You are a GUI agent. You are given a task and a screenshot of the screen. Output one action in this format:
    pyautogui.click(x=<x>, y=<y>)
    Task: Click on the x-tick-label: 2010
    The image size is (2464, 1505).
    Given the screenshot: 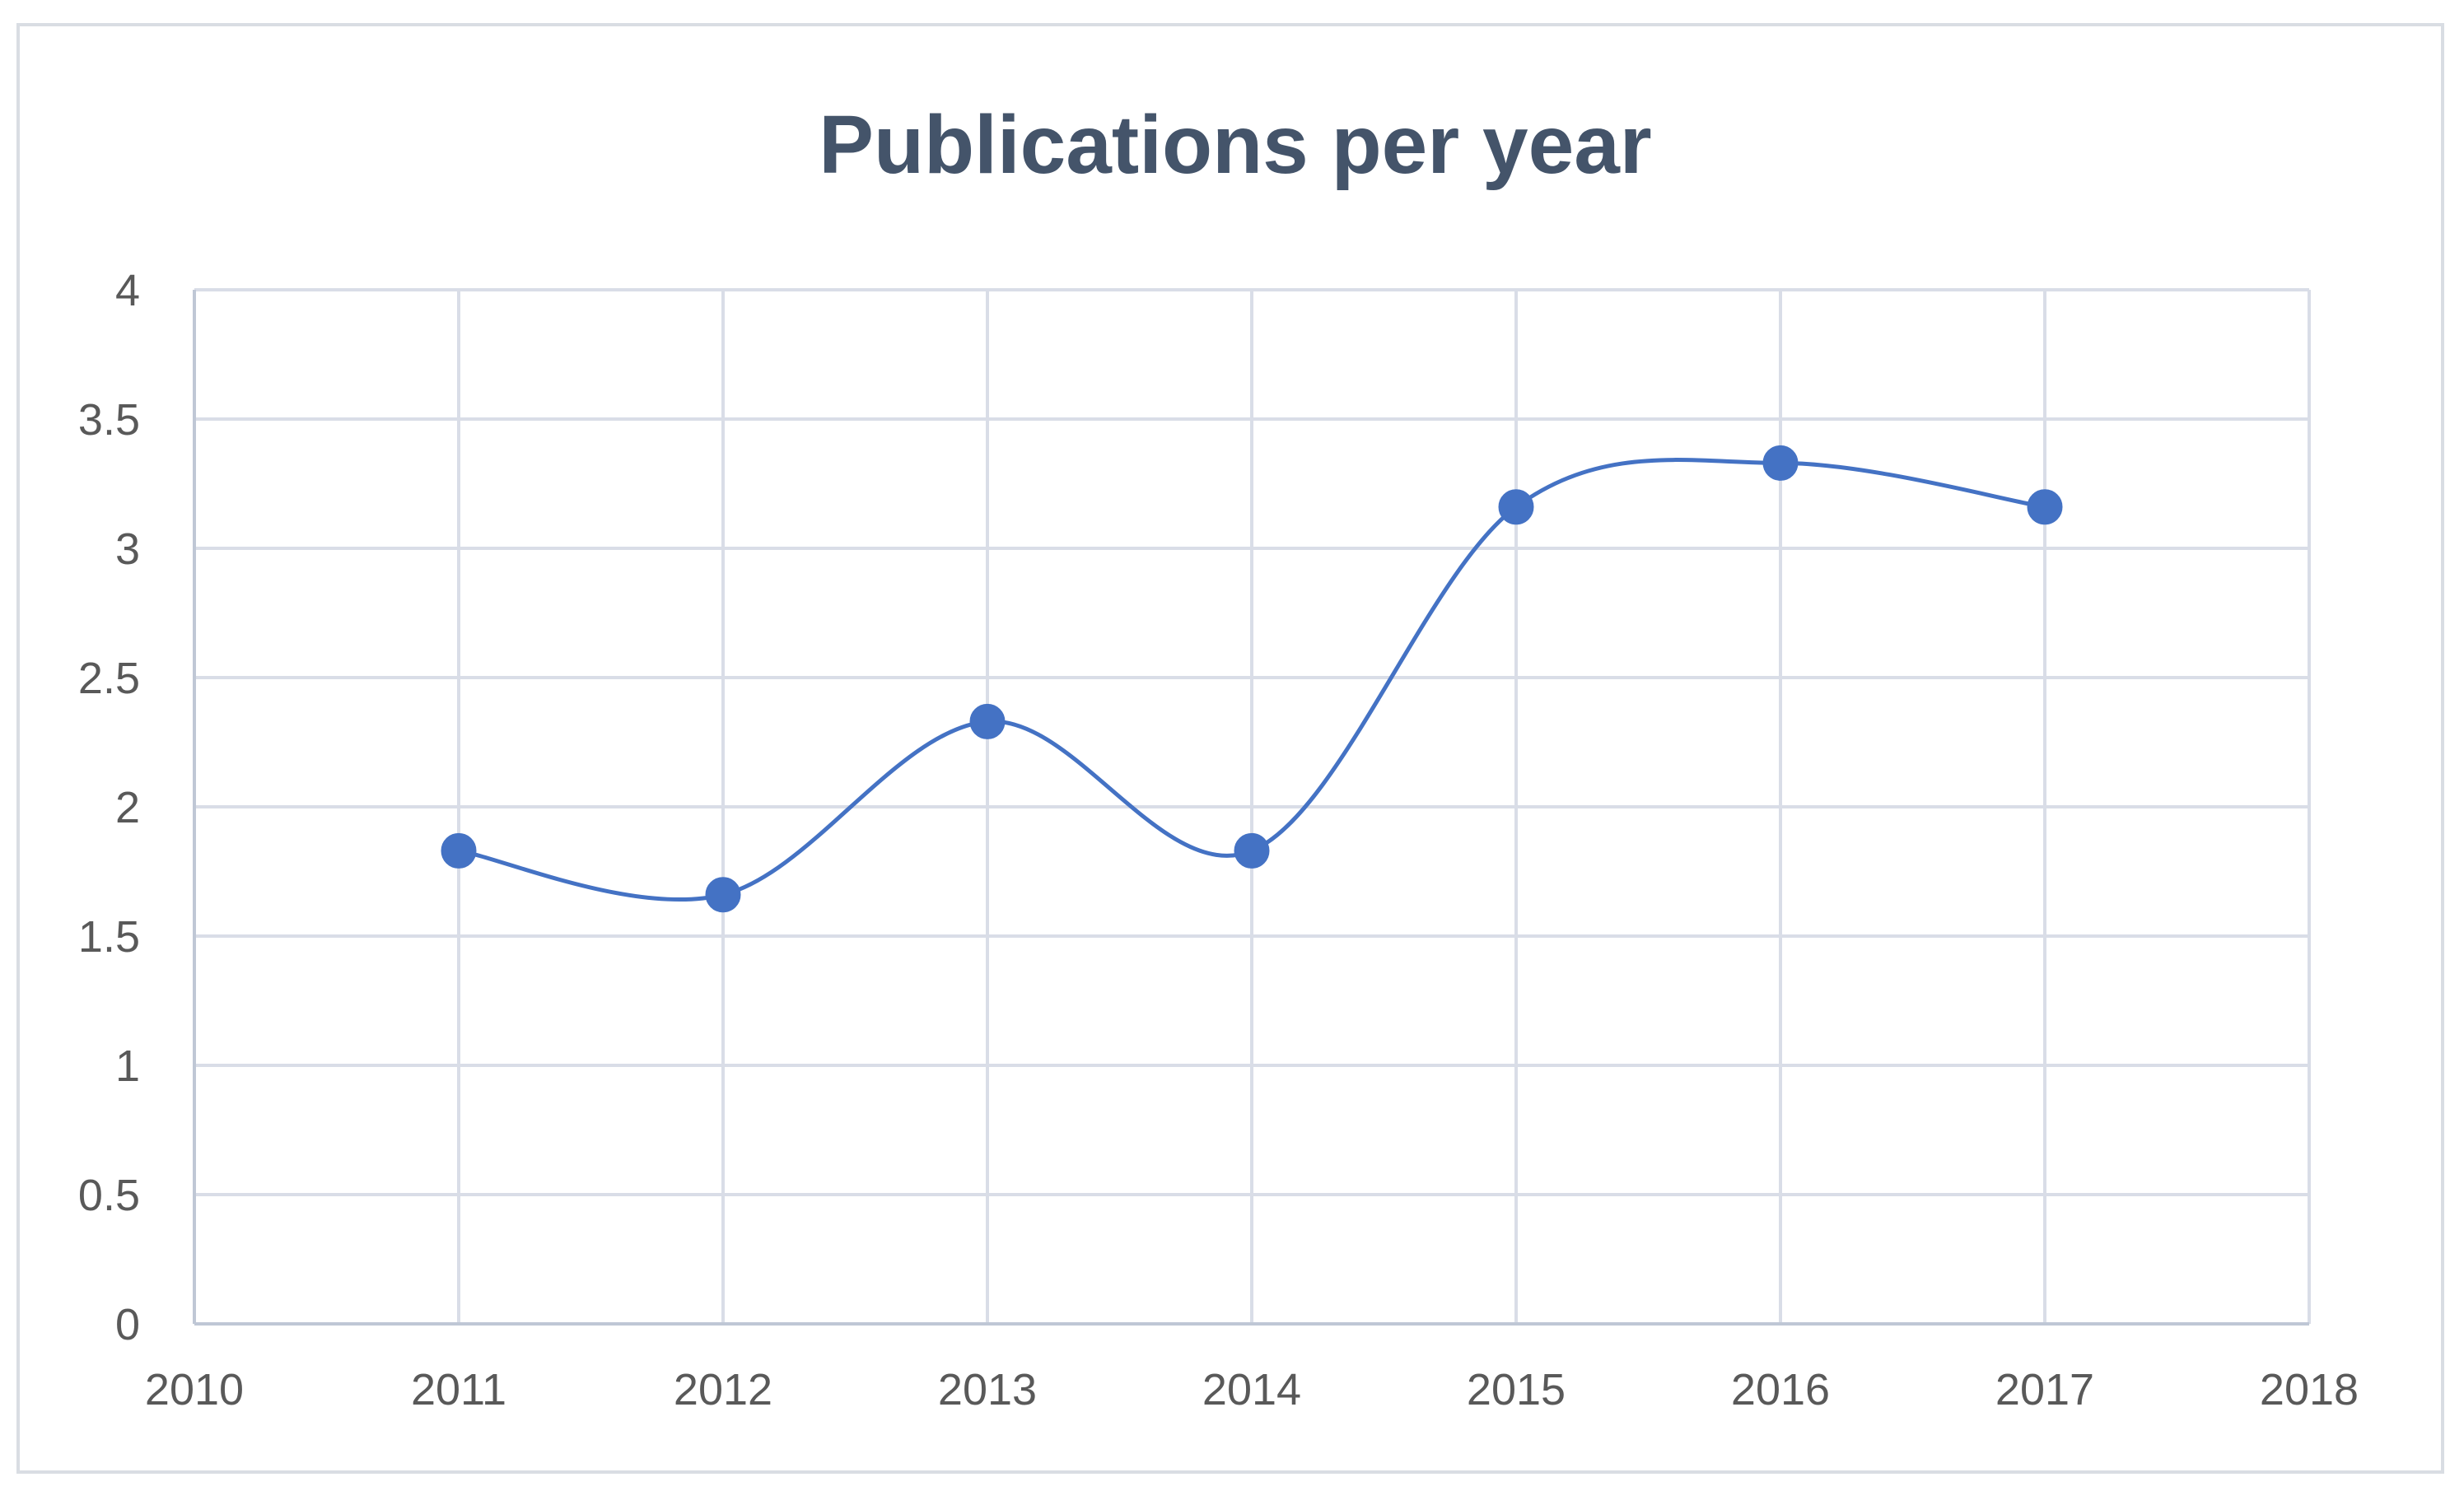 What is the action you would take?
    pyautogui.click(x=194, y=1389)
    